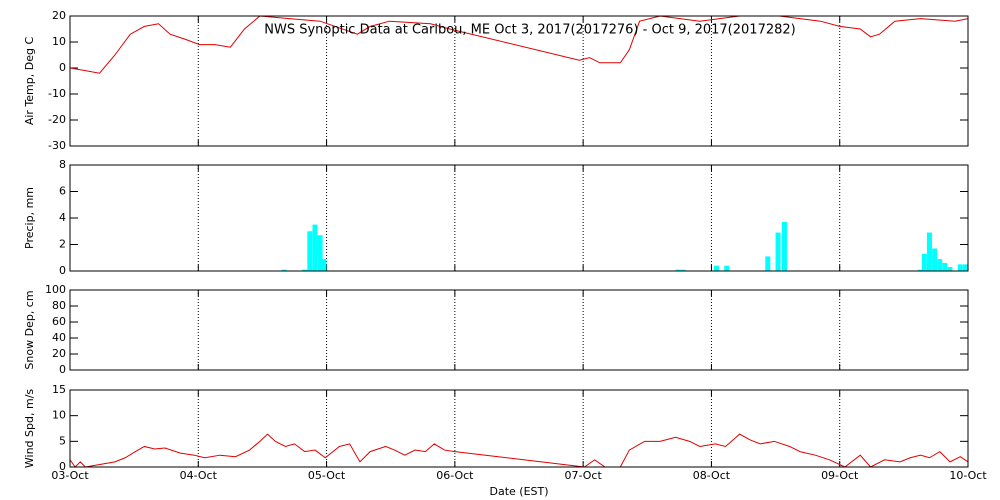  Describe the element at coordinates (518, 491) in the screenshot. I see `x-axis-label: Date (EST)` at that location.